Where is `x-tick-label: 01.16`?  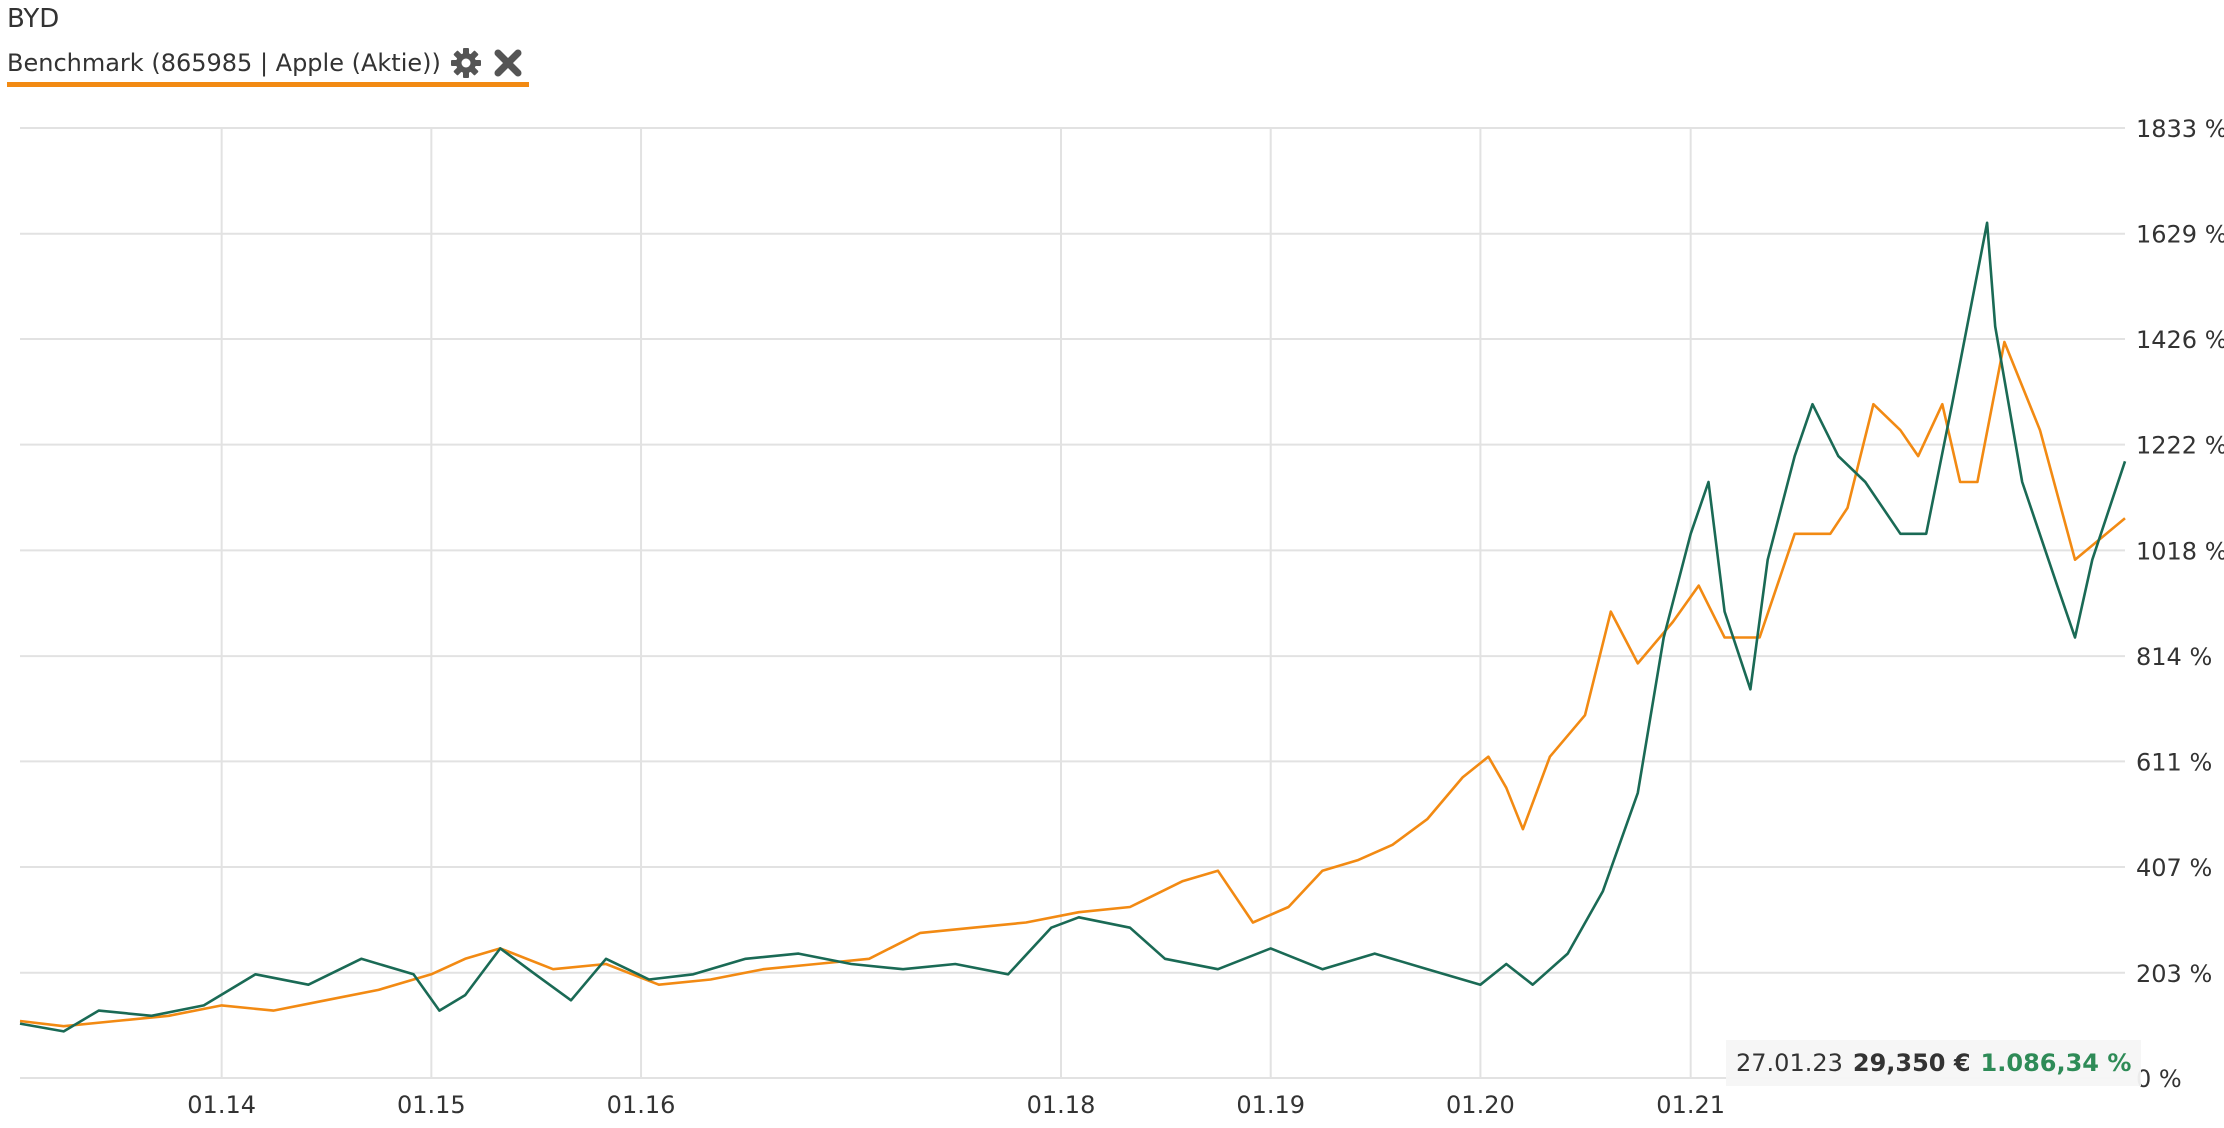 x-tick-label: 01.16 is located at coordinates (641, 1105).